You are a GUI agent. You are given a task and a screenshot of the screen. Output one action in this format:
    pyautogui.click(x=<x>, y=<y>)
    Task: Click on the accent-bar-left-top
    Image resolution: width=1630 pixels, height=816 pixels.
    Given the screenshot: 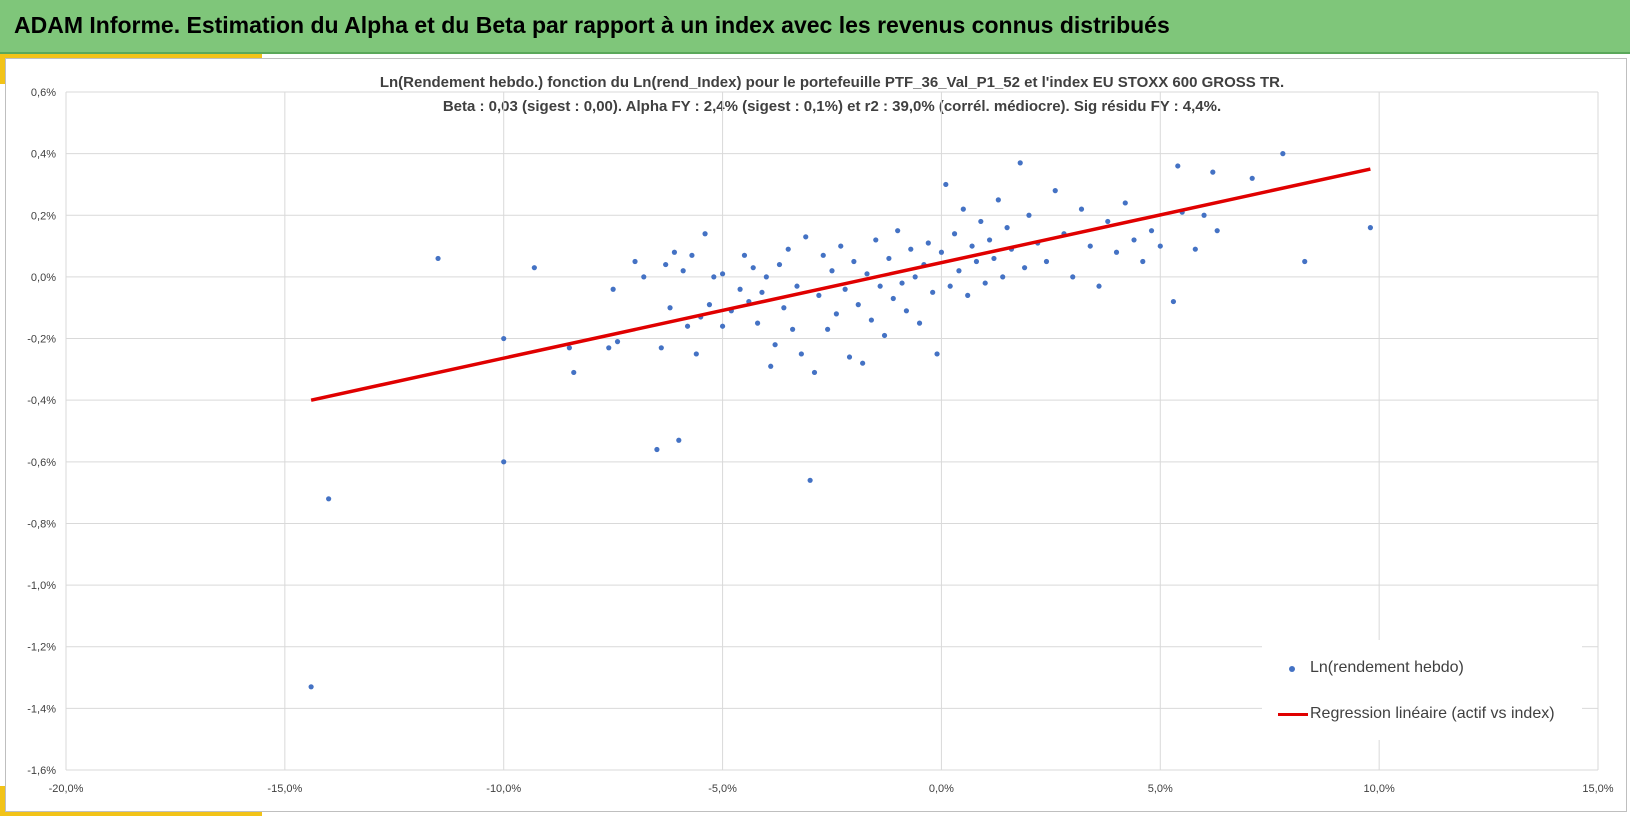 What is the action you would take?
    pyautogui.click(x=2, y=69)
    